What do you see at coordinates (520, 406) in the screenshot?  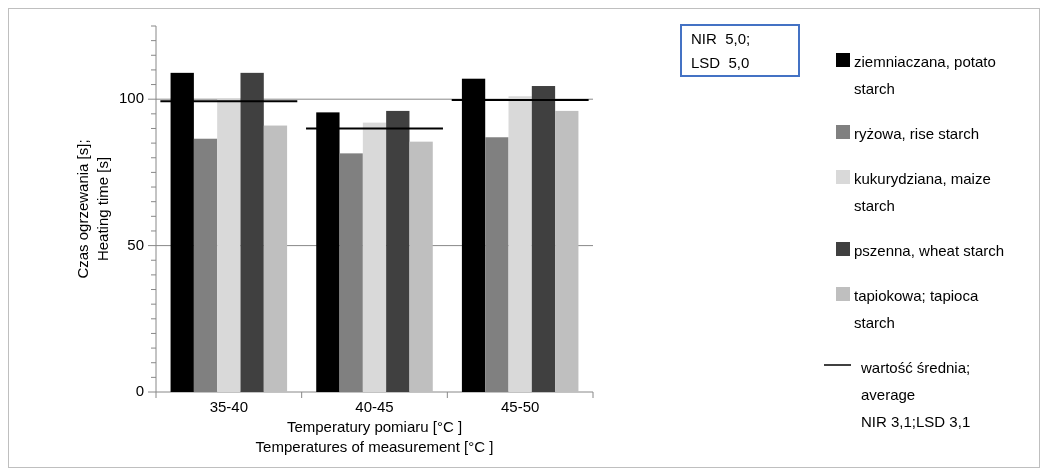 I see `x-tick-label: 45-50` at bounding box center [520, 406].